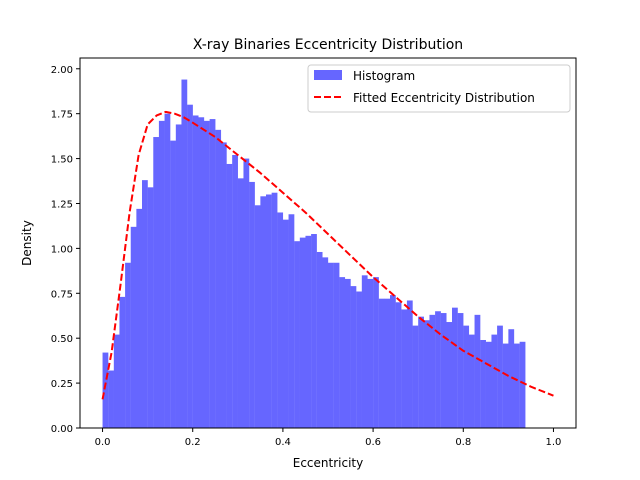  I want to click on y-tick-label: 0.75, so click(62, 294).